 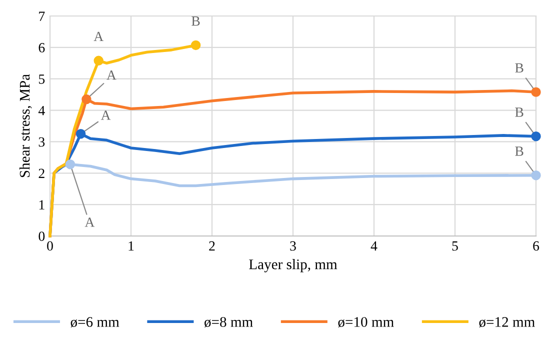 I want to click on y-tick-label: 4, so click(x=41, y=111).